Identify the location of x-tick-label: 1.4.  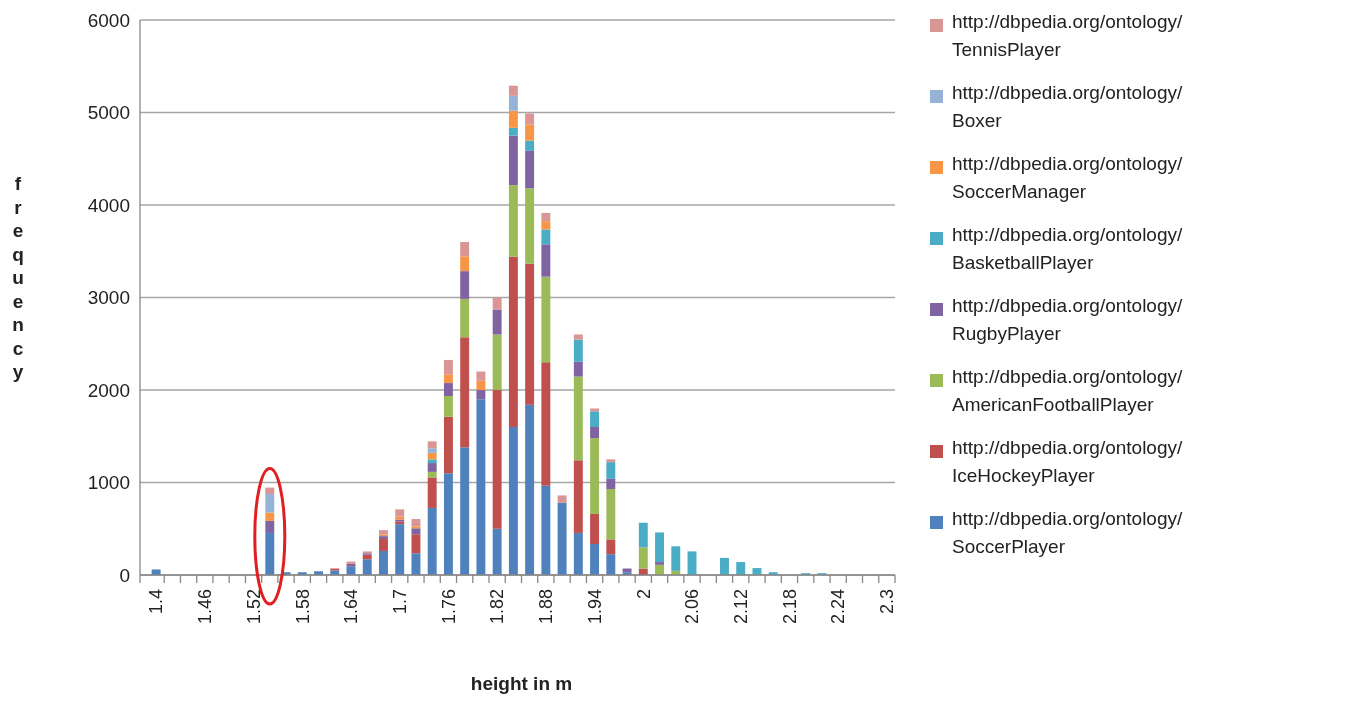
(156, 602).